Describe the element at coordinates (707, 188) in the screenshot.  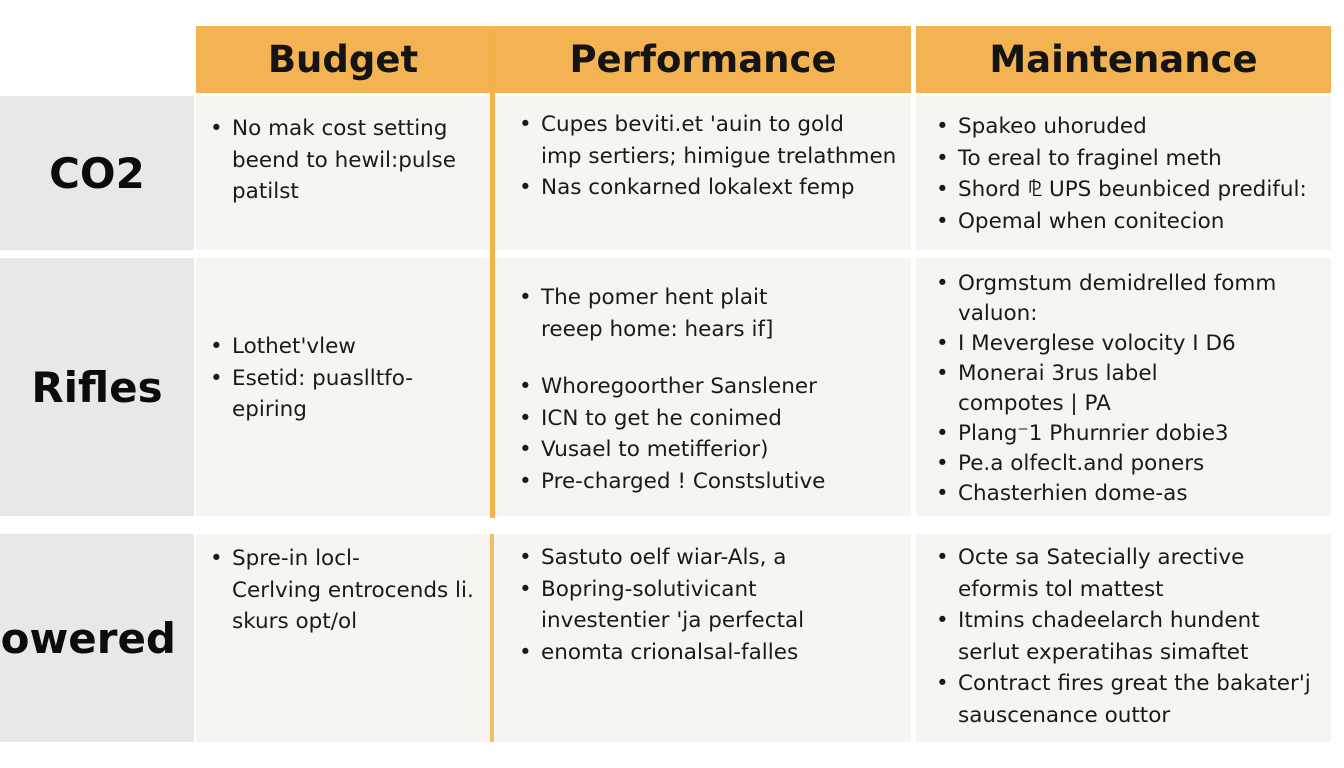
I see `list-item: Nas conkarned lokalext femp` at that location.